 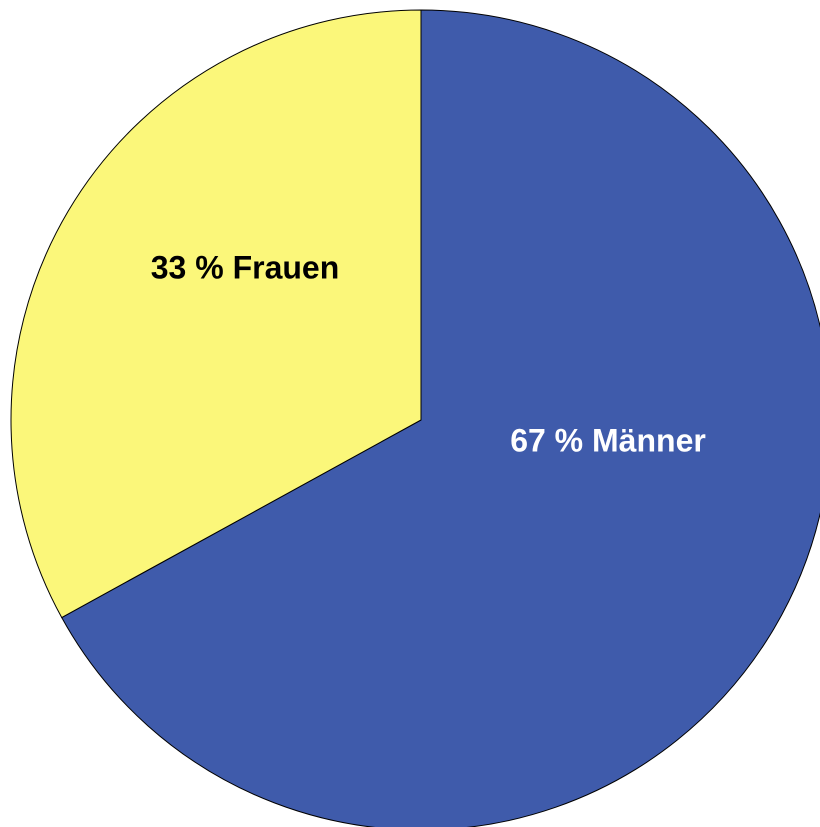 I want to click on slice-label: 33 % Frauen, so click(x=245, y=267).